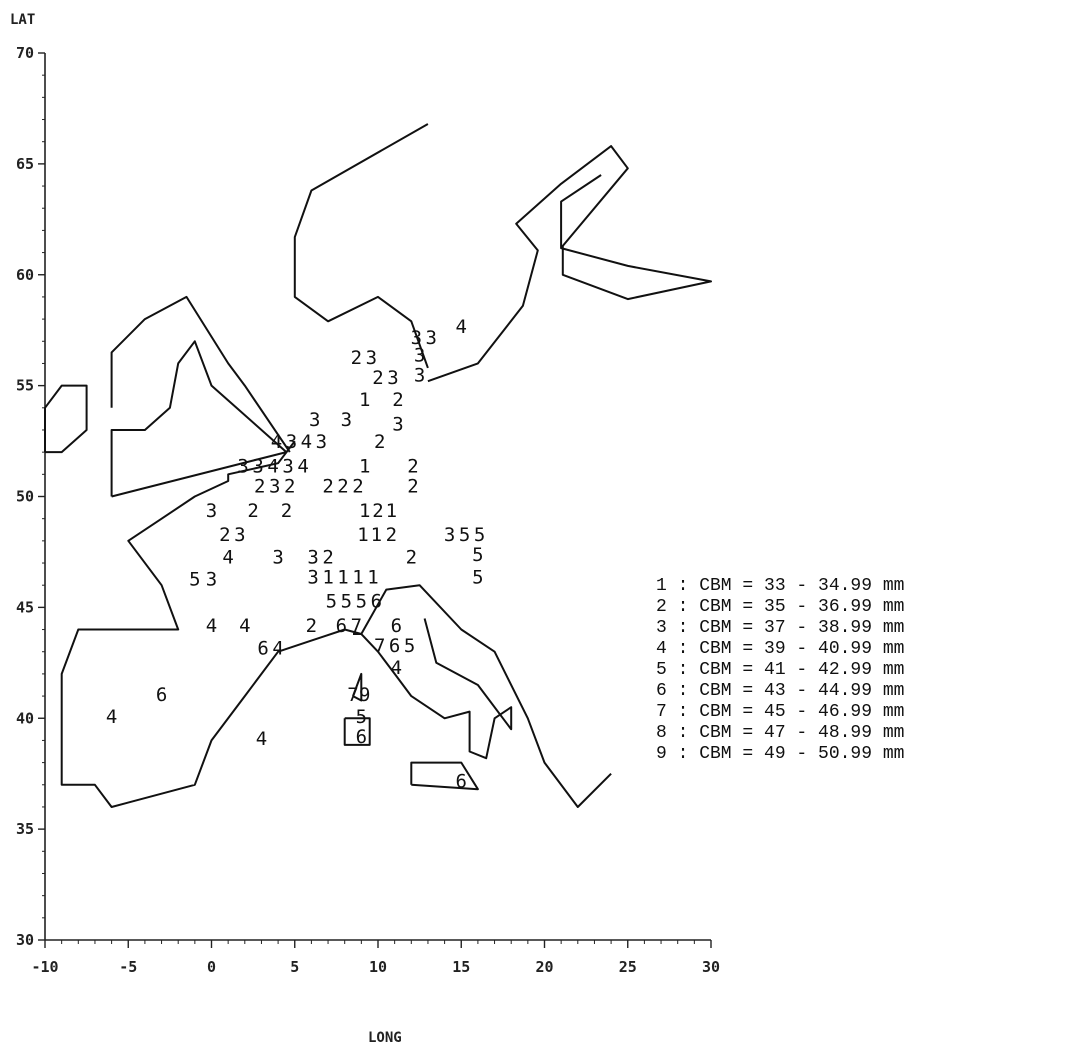  I want to click on y-tick-label: 60, so click(25, 275).